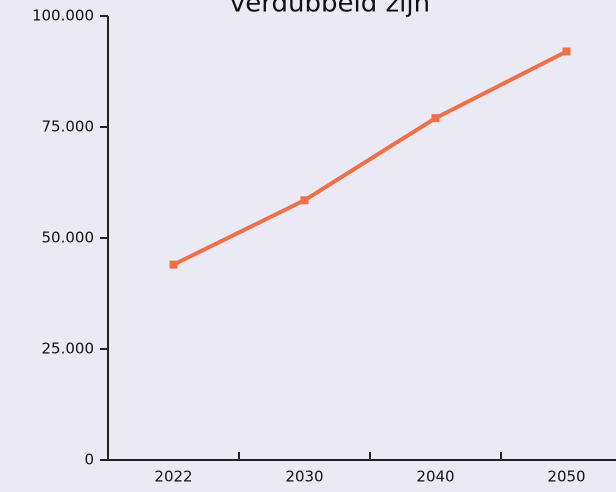  I want to click on chart-title: verdubbeld zijn, so click(330, 9).